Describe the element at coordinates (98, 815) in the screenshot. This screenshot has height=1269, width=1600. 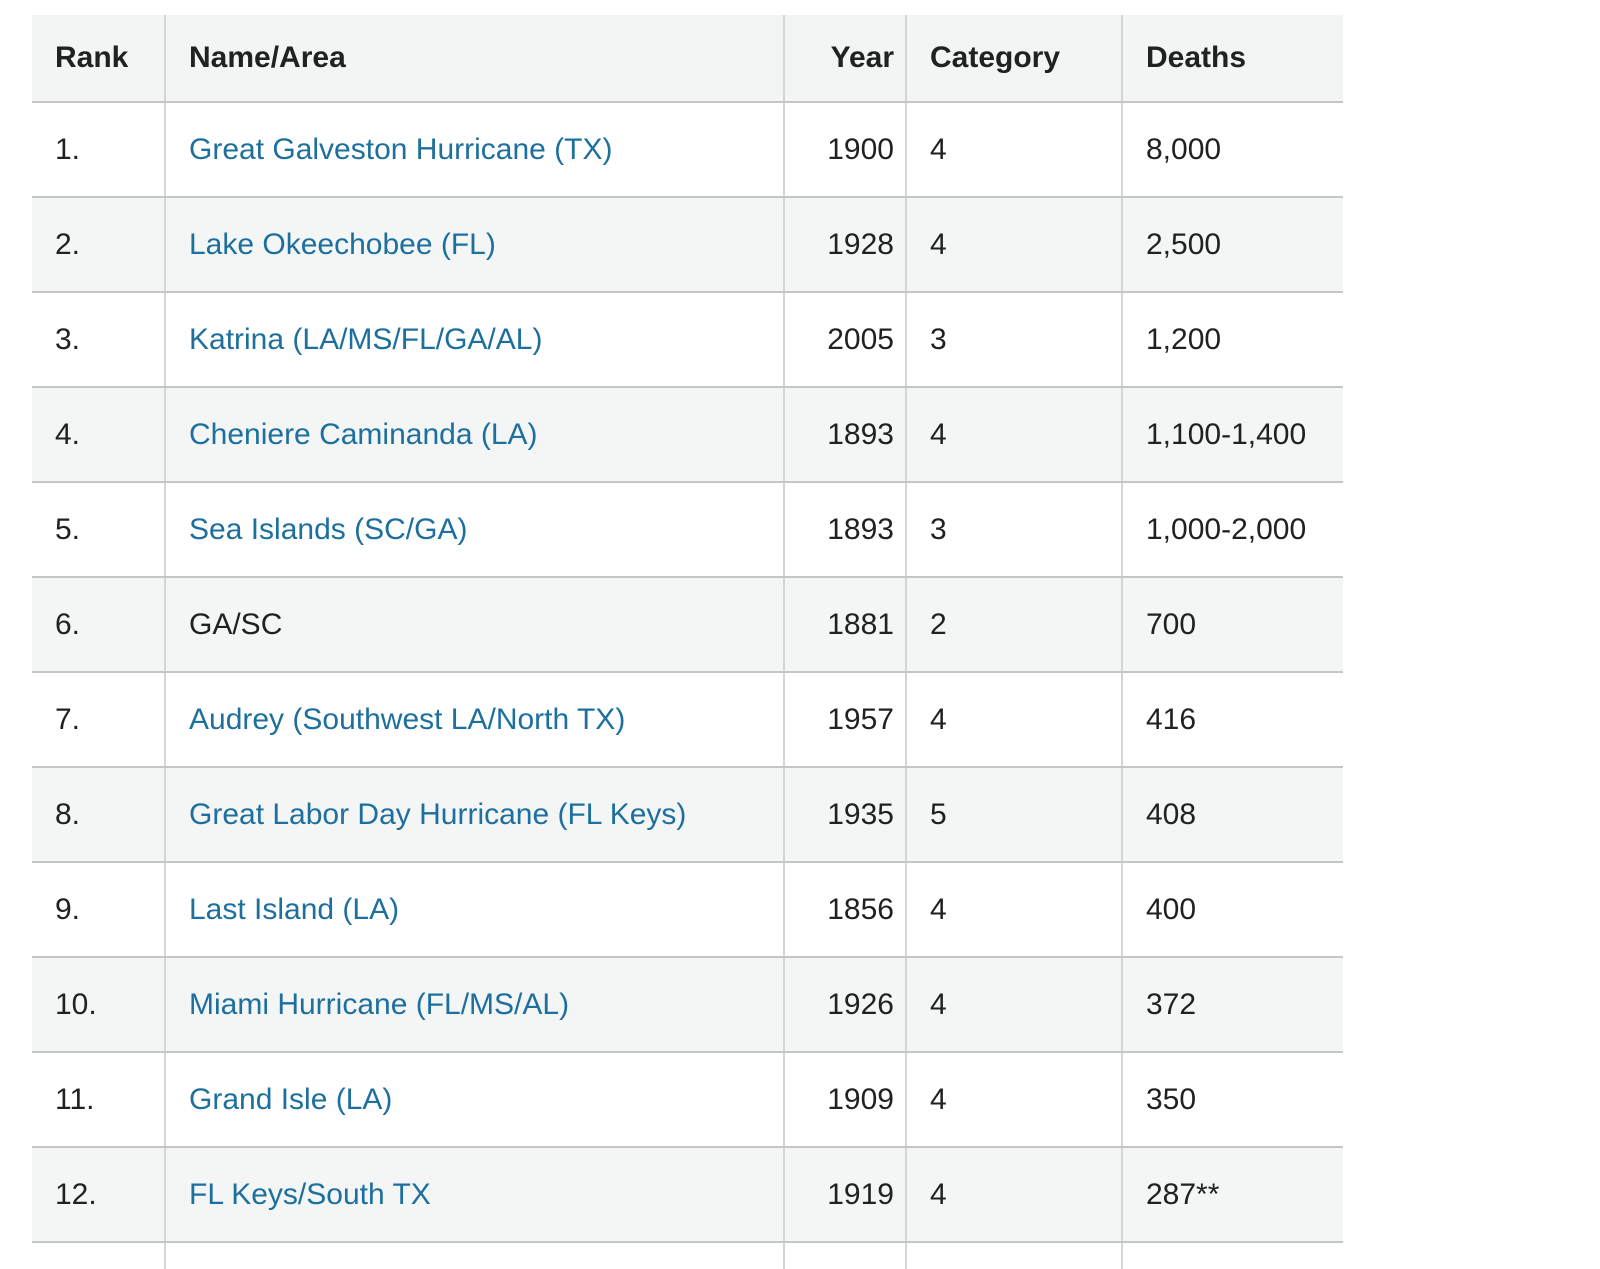
I see `rank-cell: 8.` at that location.